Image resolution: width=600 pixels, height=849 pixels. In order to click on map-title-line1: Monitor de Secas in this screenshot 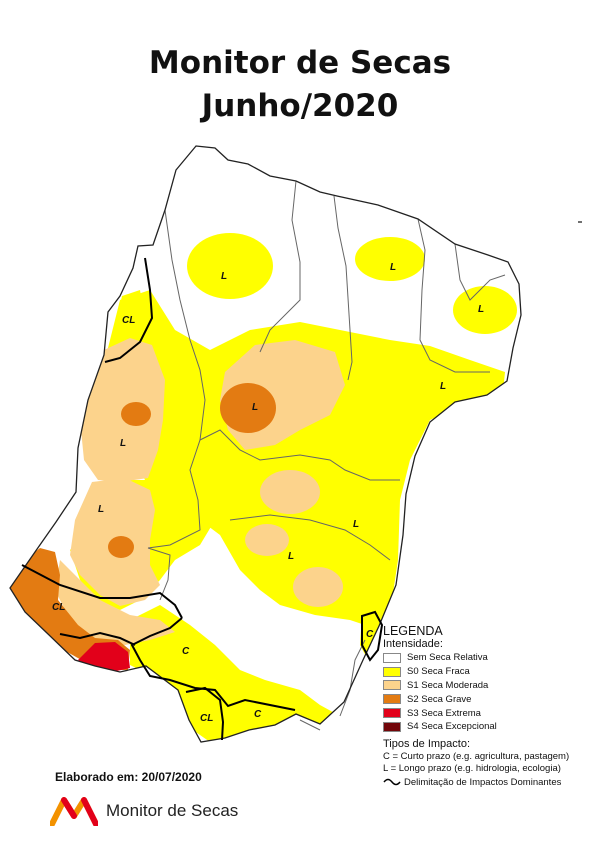, I will do `click(300, 63)`.